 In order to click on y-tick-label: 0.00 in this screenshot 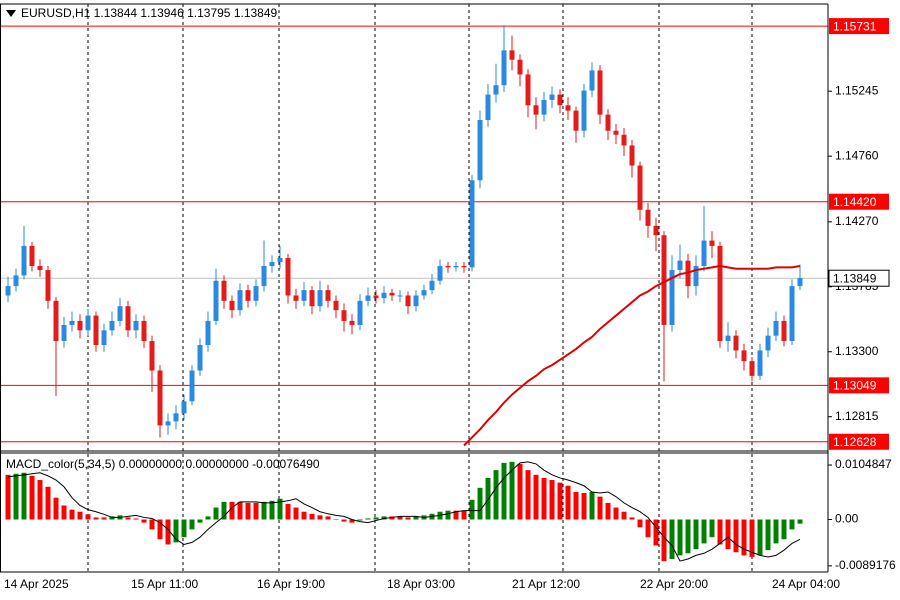, I will do `click(847, 519)`.